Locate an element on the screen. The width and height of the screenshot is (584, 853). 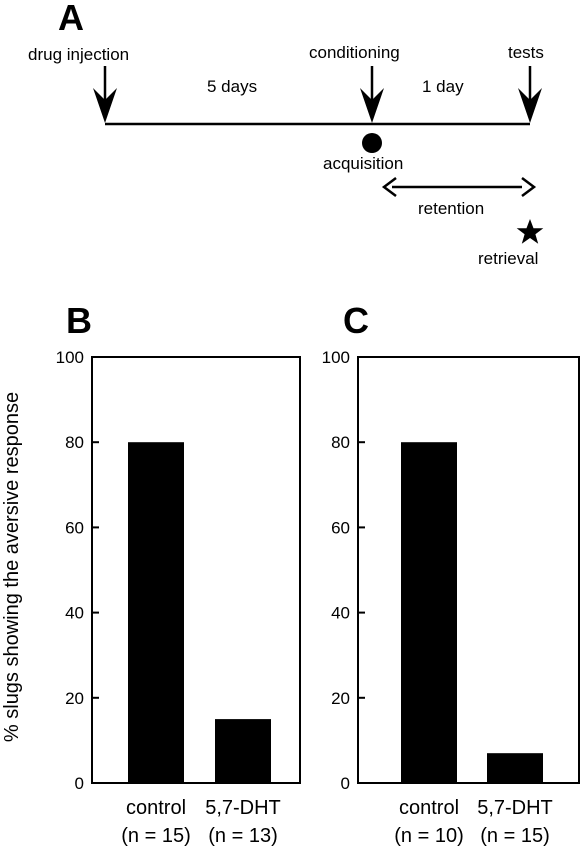
panel-b-letter: B is located at coordinates (79, 320).